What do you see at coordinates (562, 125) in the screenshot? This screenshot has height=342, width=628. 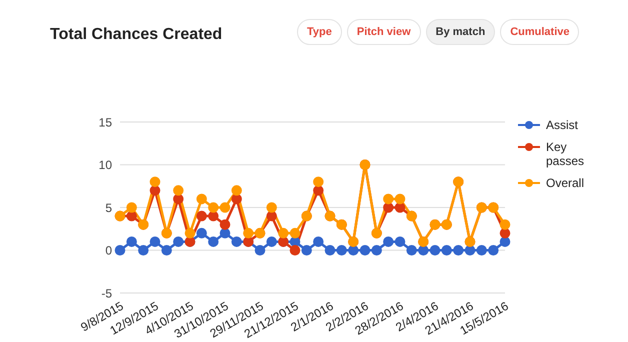 I see `legend-label: Assist` at bounding box center [562, 125].